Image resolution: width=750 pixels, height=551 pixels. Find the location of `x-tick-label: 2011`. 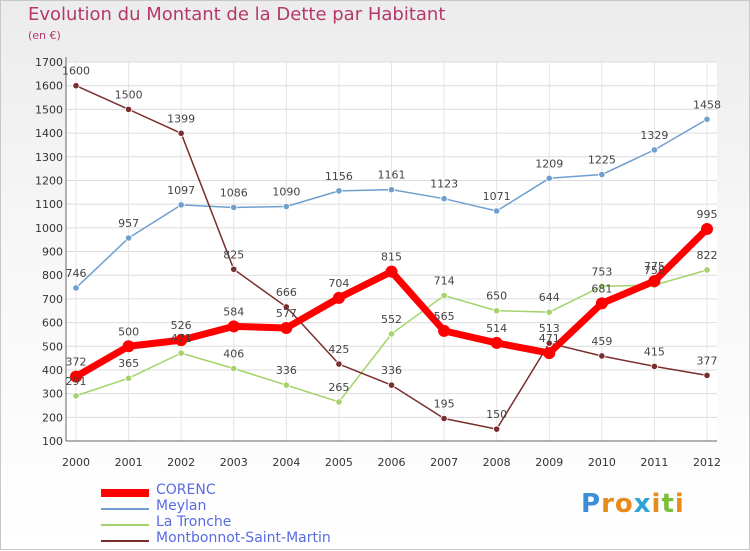

x-tick-label: 2011 is located at coordinates (654, 462).